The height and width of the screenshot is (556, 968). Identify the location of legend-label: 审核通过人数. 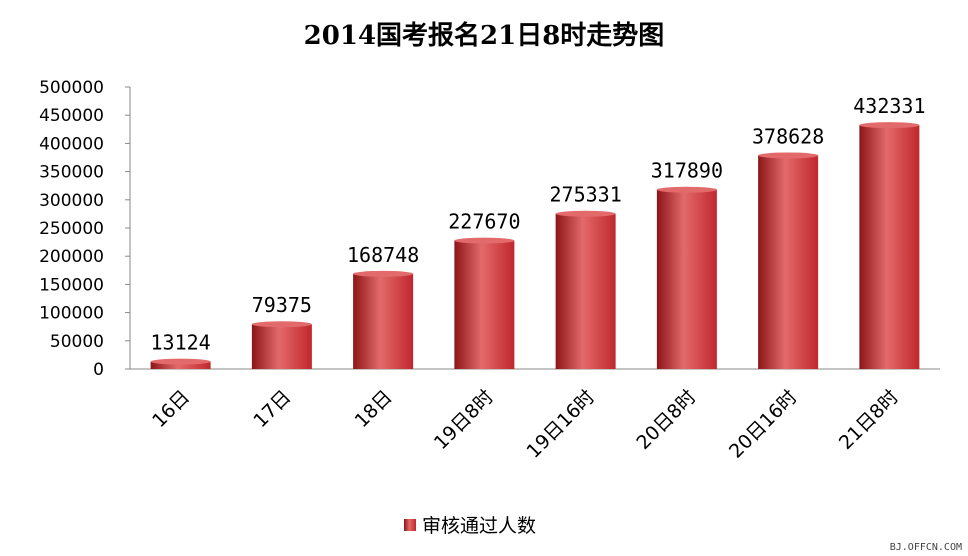
(479, 526).